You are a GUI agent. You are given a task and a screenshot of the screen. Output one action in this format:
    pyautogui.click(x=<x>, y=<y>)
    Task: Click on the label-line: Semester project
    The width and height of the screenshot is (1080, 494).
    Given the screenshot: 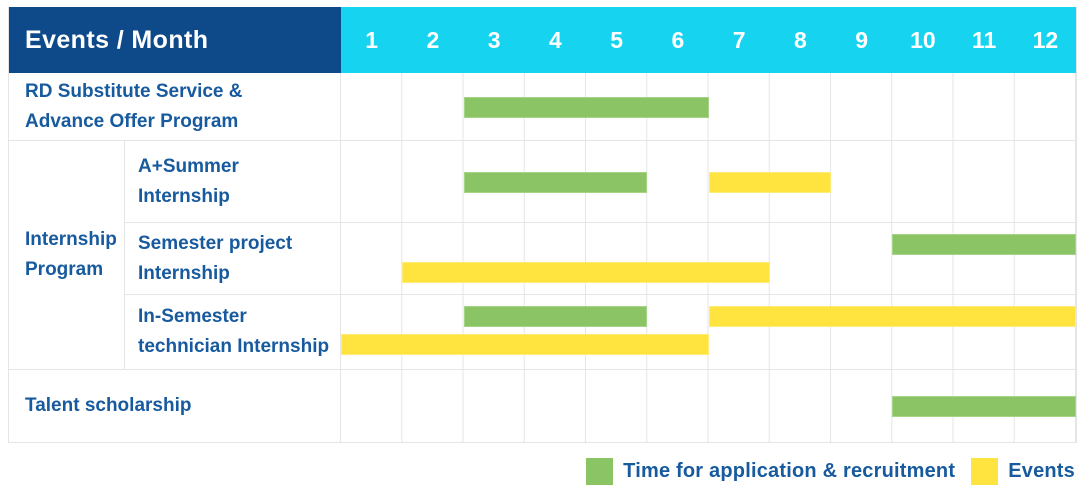 What is the action you would take?
    pyautogui.click(x=215, y=243)
    